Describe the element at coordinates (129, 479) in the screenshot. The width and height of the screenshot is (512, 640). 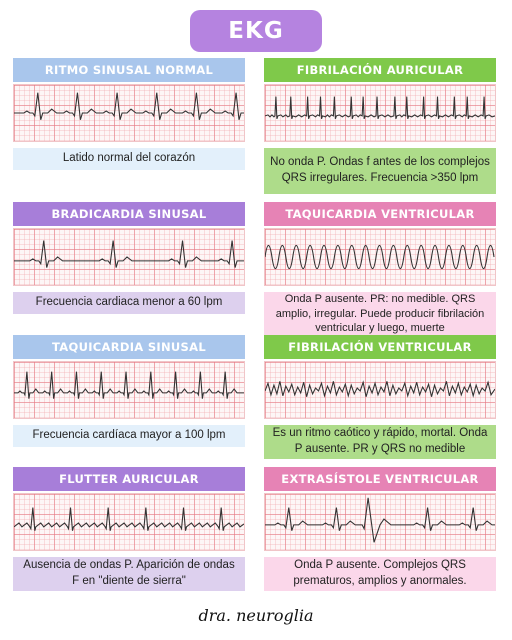
I see `card-header: FLUTTER AURICULAR` at that location.